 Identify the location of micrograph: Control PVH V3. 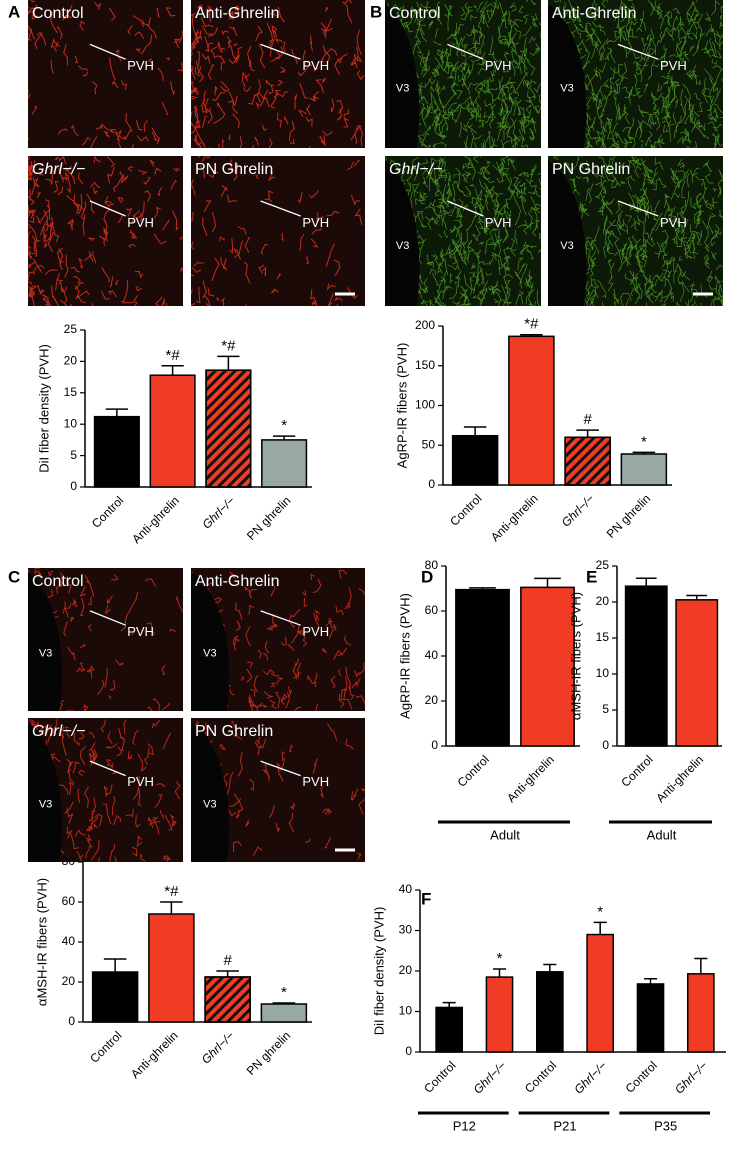
(463, 74).